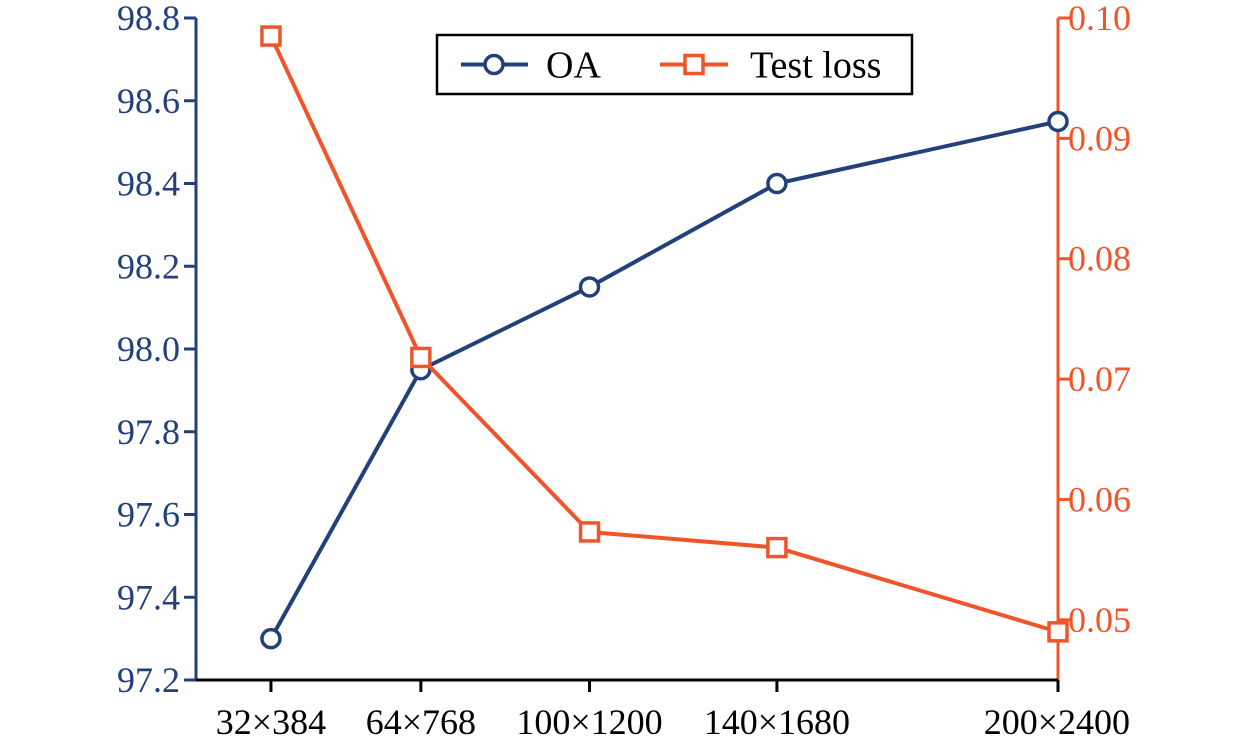  I want to click on x-tick-label: 200×2400, so click(1057, 722).